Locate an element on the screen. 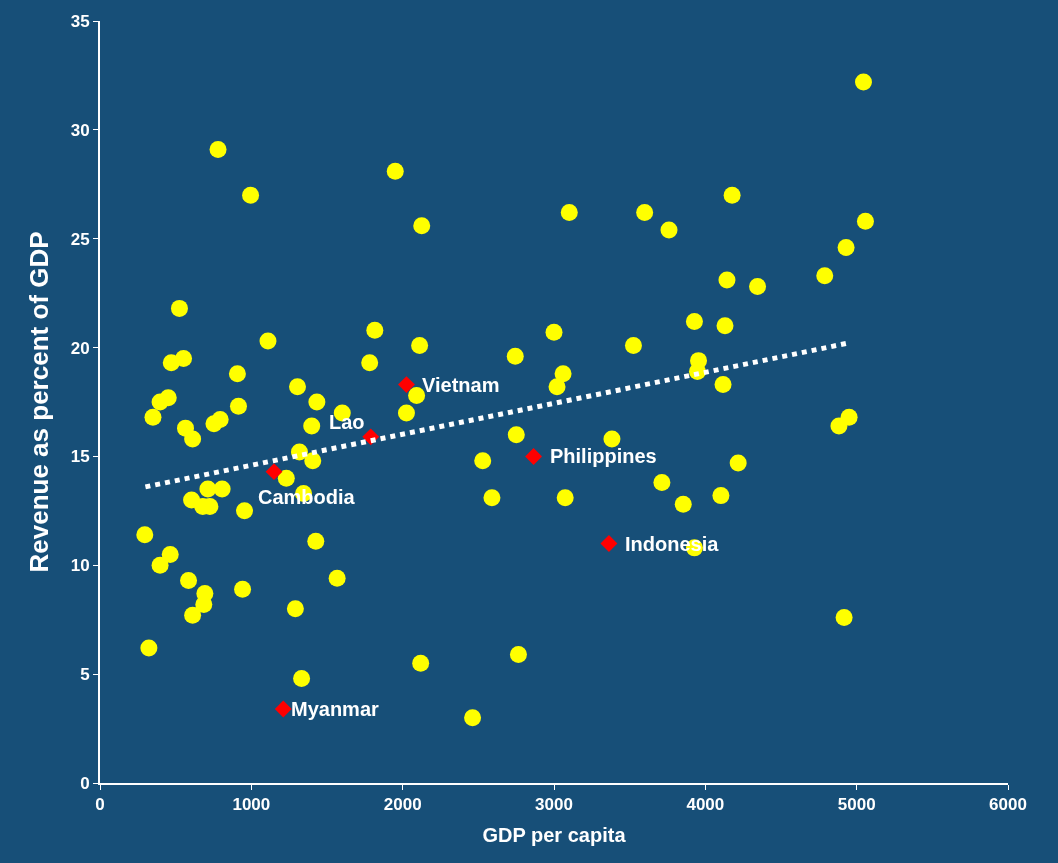  y-tick-label: 0 is located at coordinates (85, 783).